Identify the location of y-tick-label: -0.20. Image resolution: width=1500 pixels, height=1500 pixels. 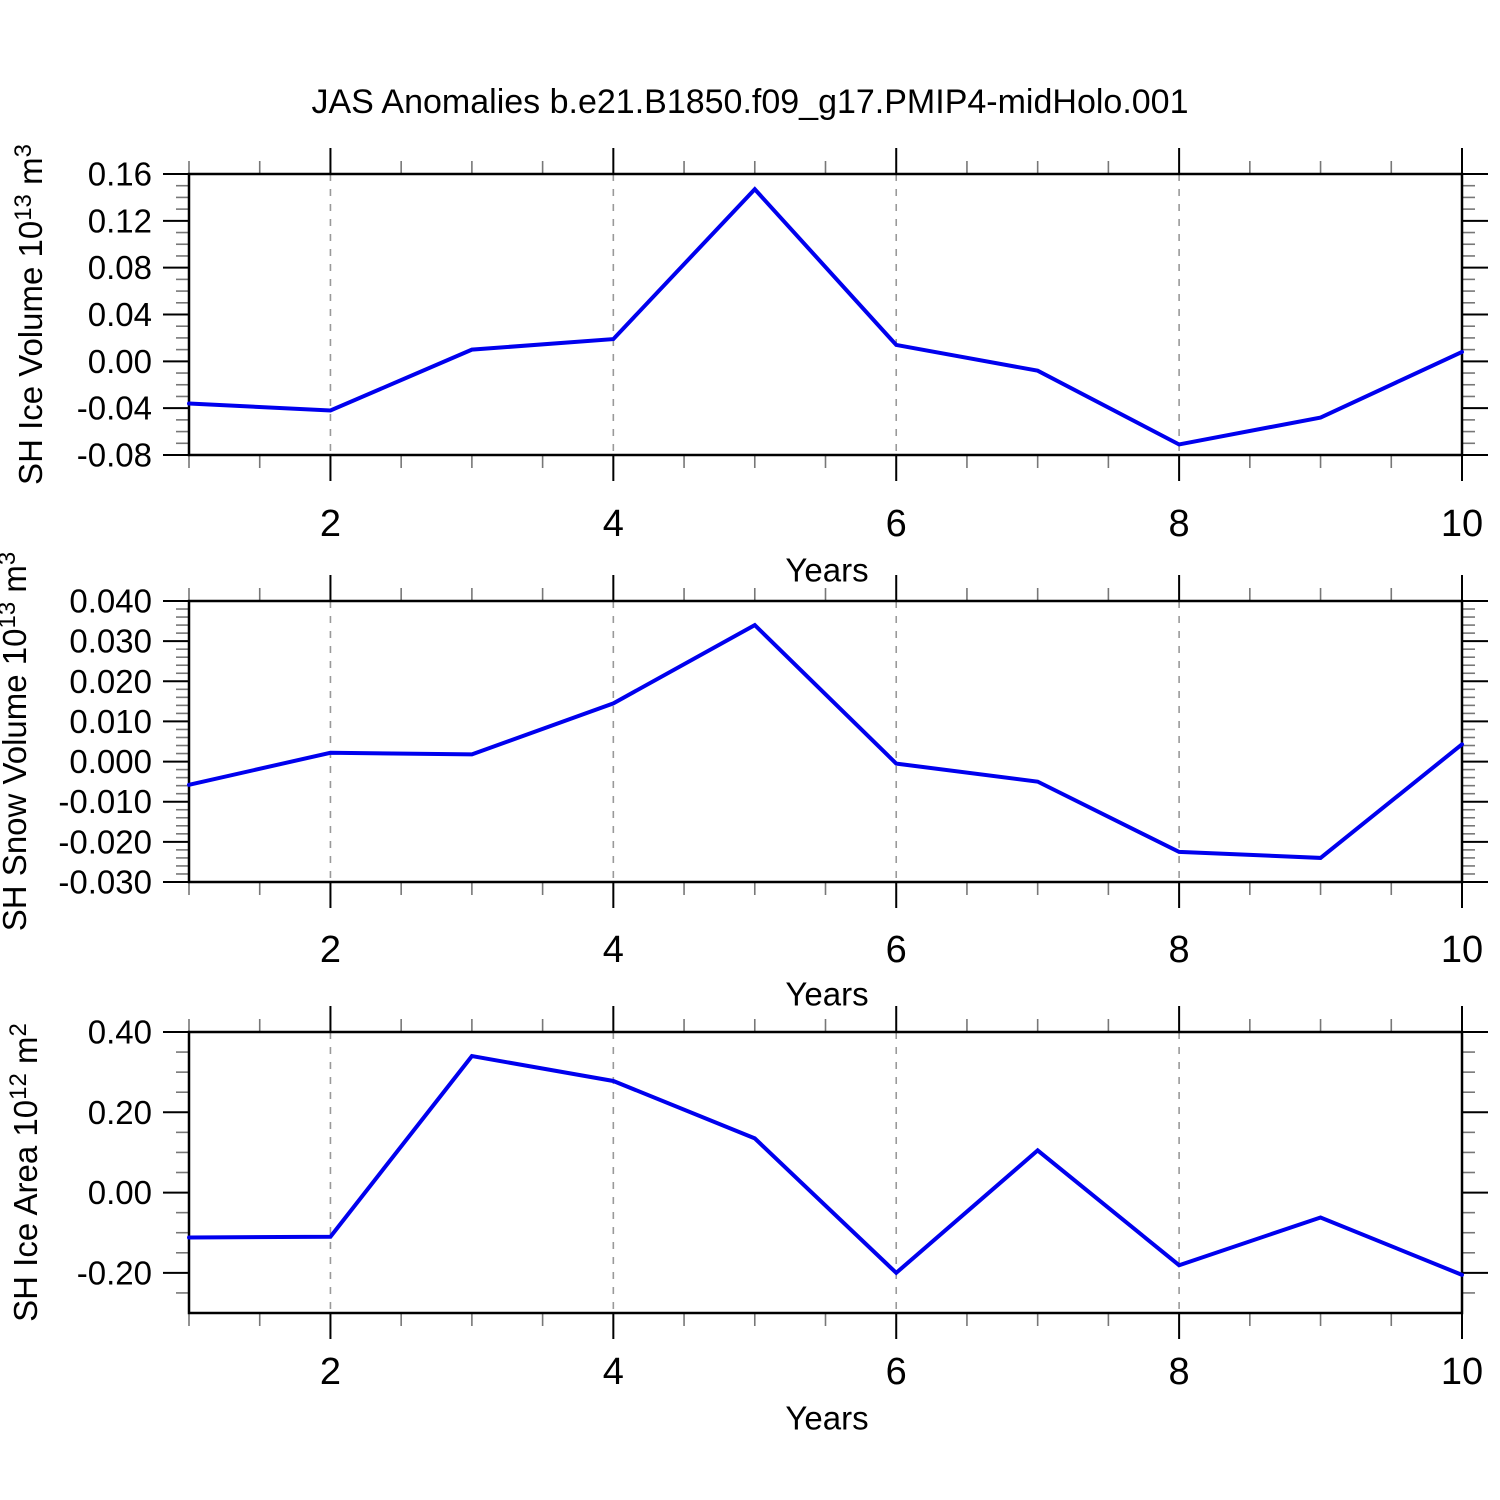
(114, 1272).